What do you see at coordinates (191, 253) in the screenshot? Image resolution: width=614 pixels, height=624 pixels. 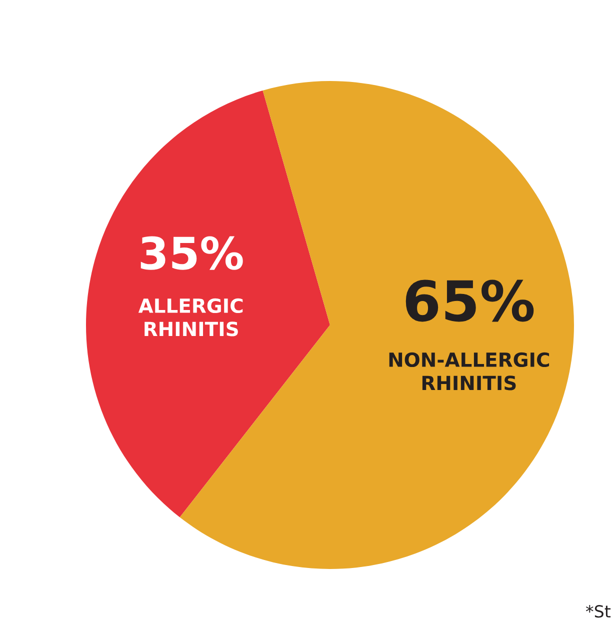 I see `data-label: 35%` at bounding box center [191, 253].